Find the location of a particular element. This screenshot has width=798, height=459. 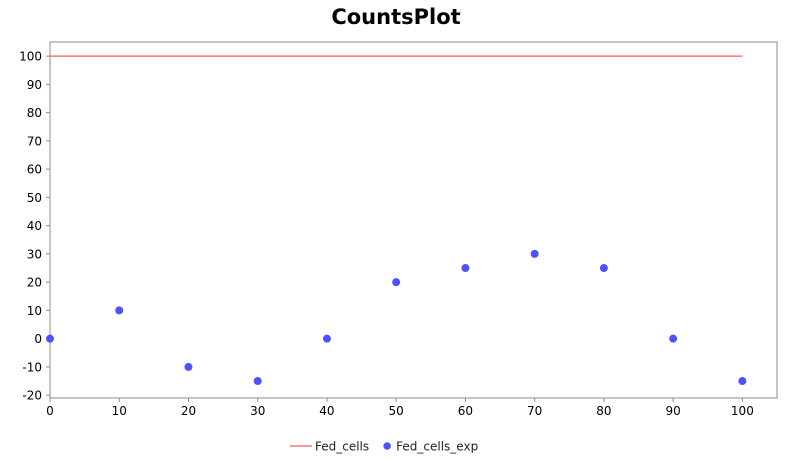

x-tick-label-4: 40 is located at coordinates (326, 411).